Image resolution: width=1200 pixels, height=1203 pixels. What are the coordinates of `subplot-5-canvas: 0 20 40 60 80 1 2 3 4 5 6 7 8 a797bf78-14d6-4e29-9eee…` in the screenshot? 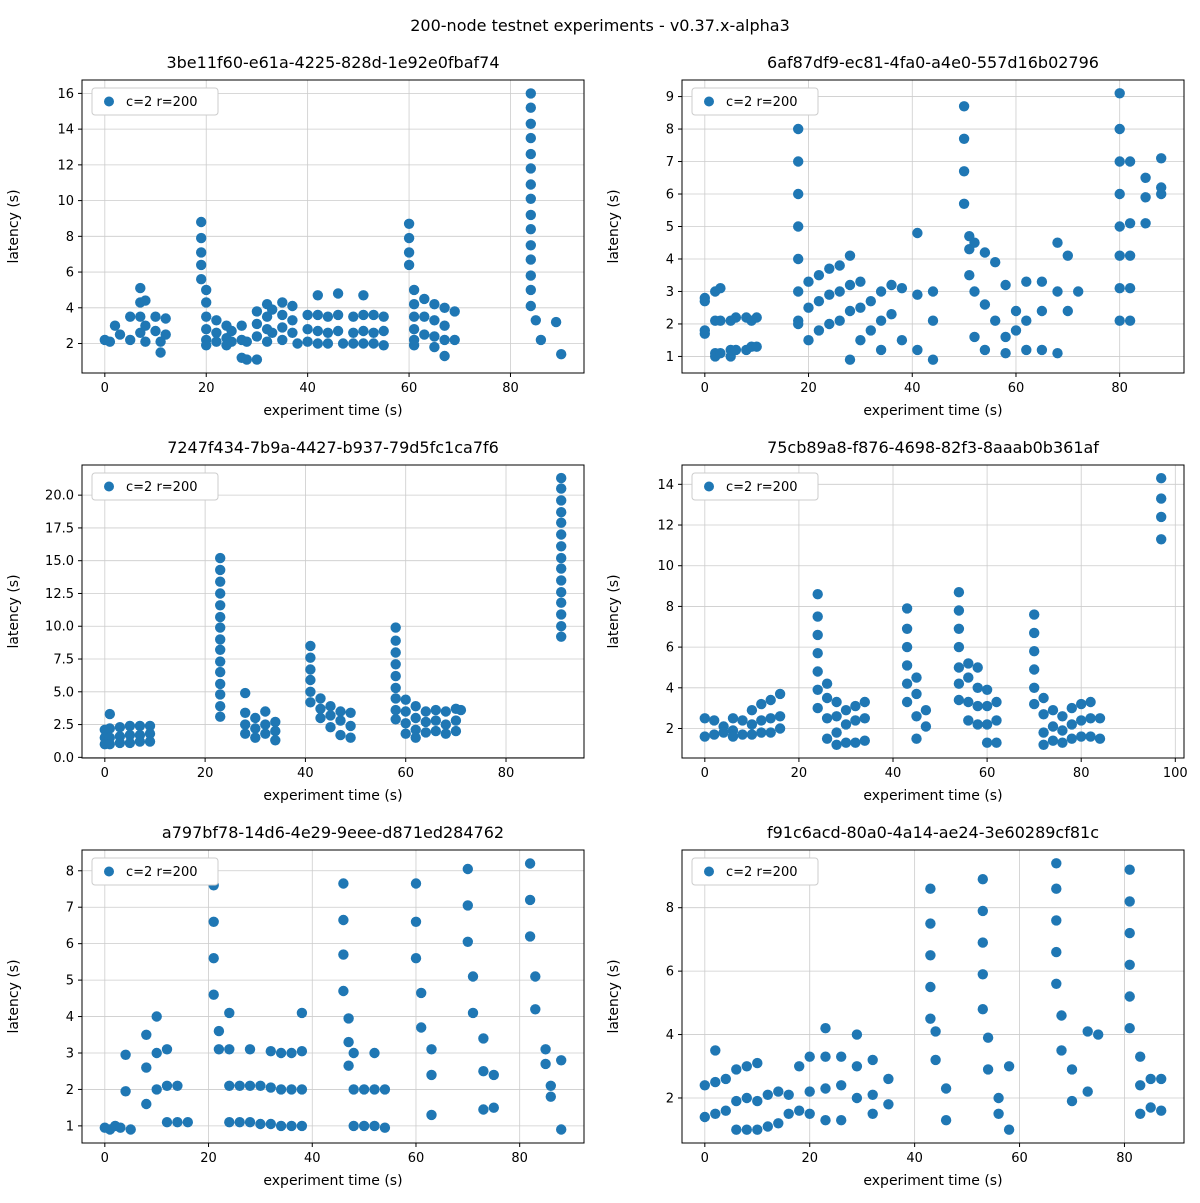 It's located at (295, 1006).